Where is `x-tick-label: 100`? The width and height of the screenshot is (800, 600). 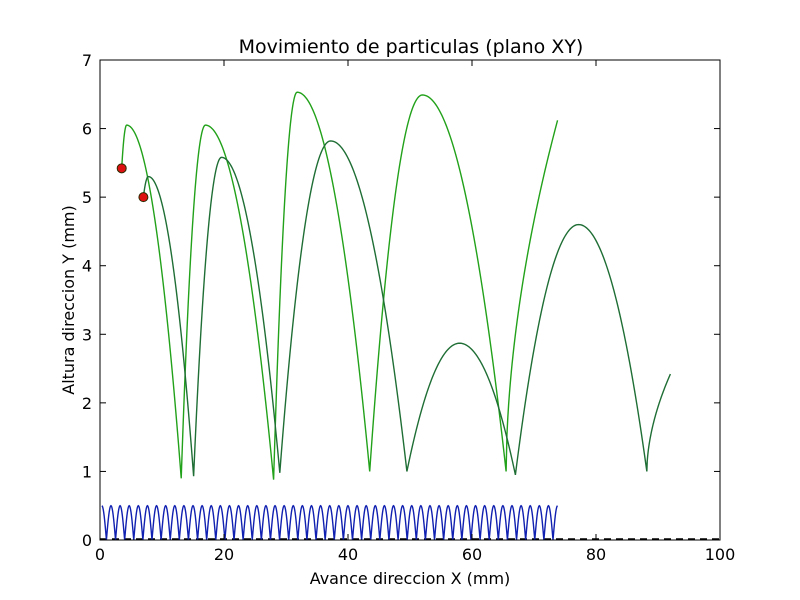
x-tick-label: 100 is located at coordinates (720, 554).